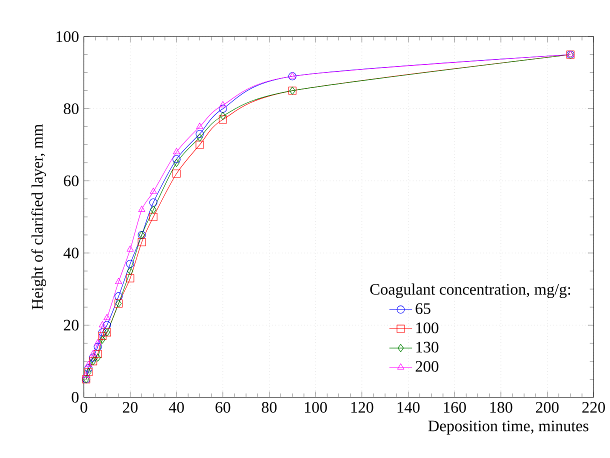 The width and height of the screenshot is (610, 458). What do you see at coordinates (508, 427) in the screenshot?
I see `x-axis-title: Deposition time, minutes` at bounding box center [508, 427].